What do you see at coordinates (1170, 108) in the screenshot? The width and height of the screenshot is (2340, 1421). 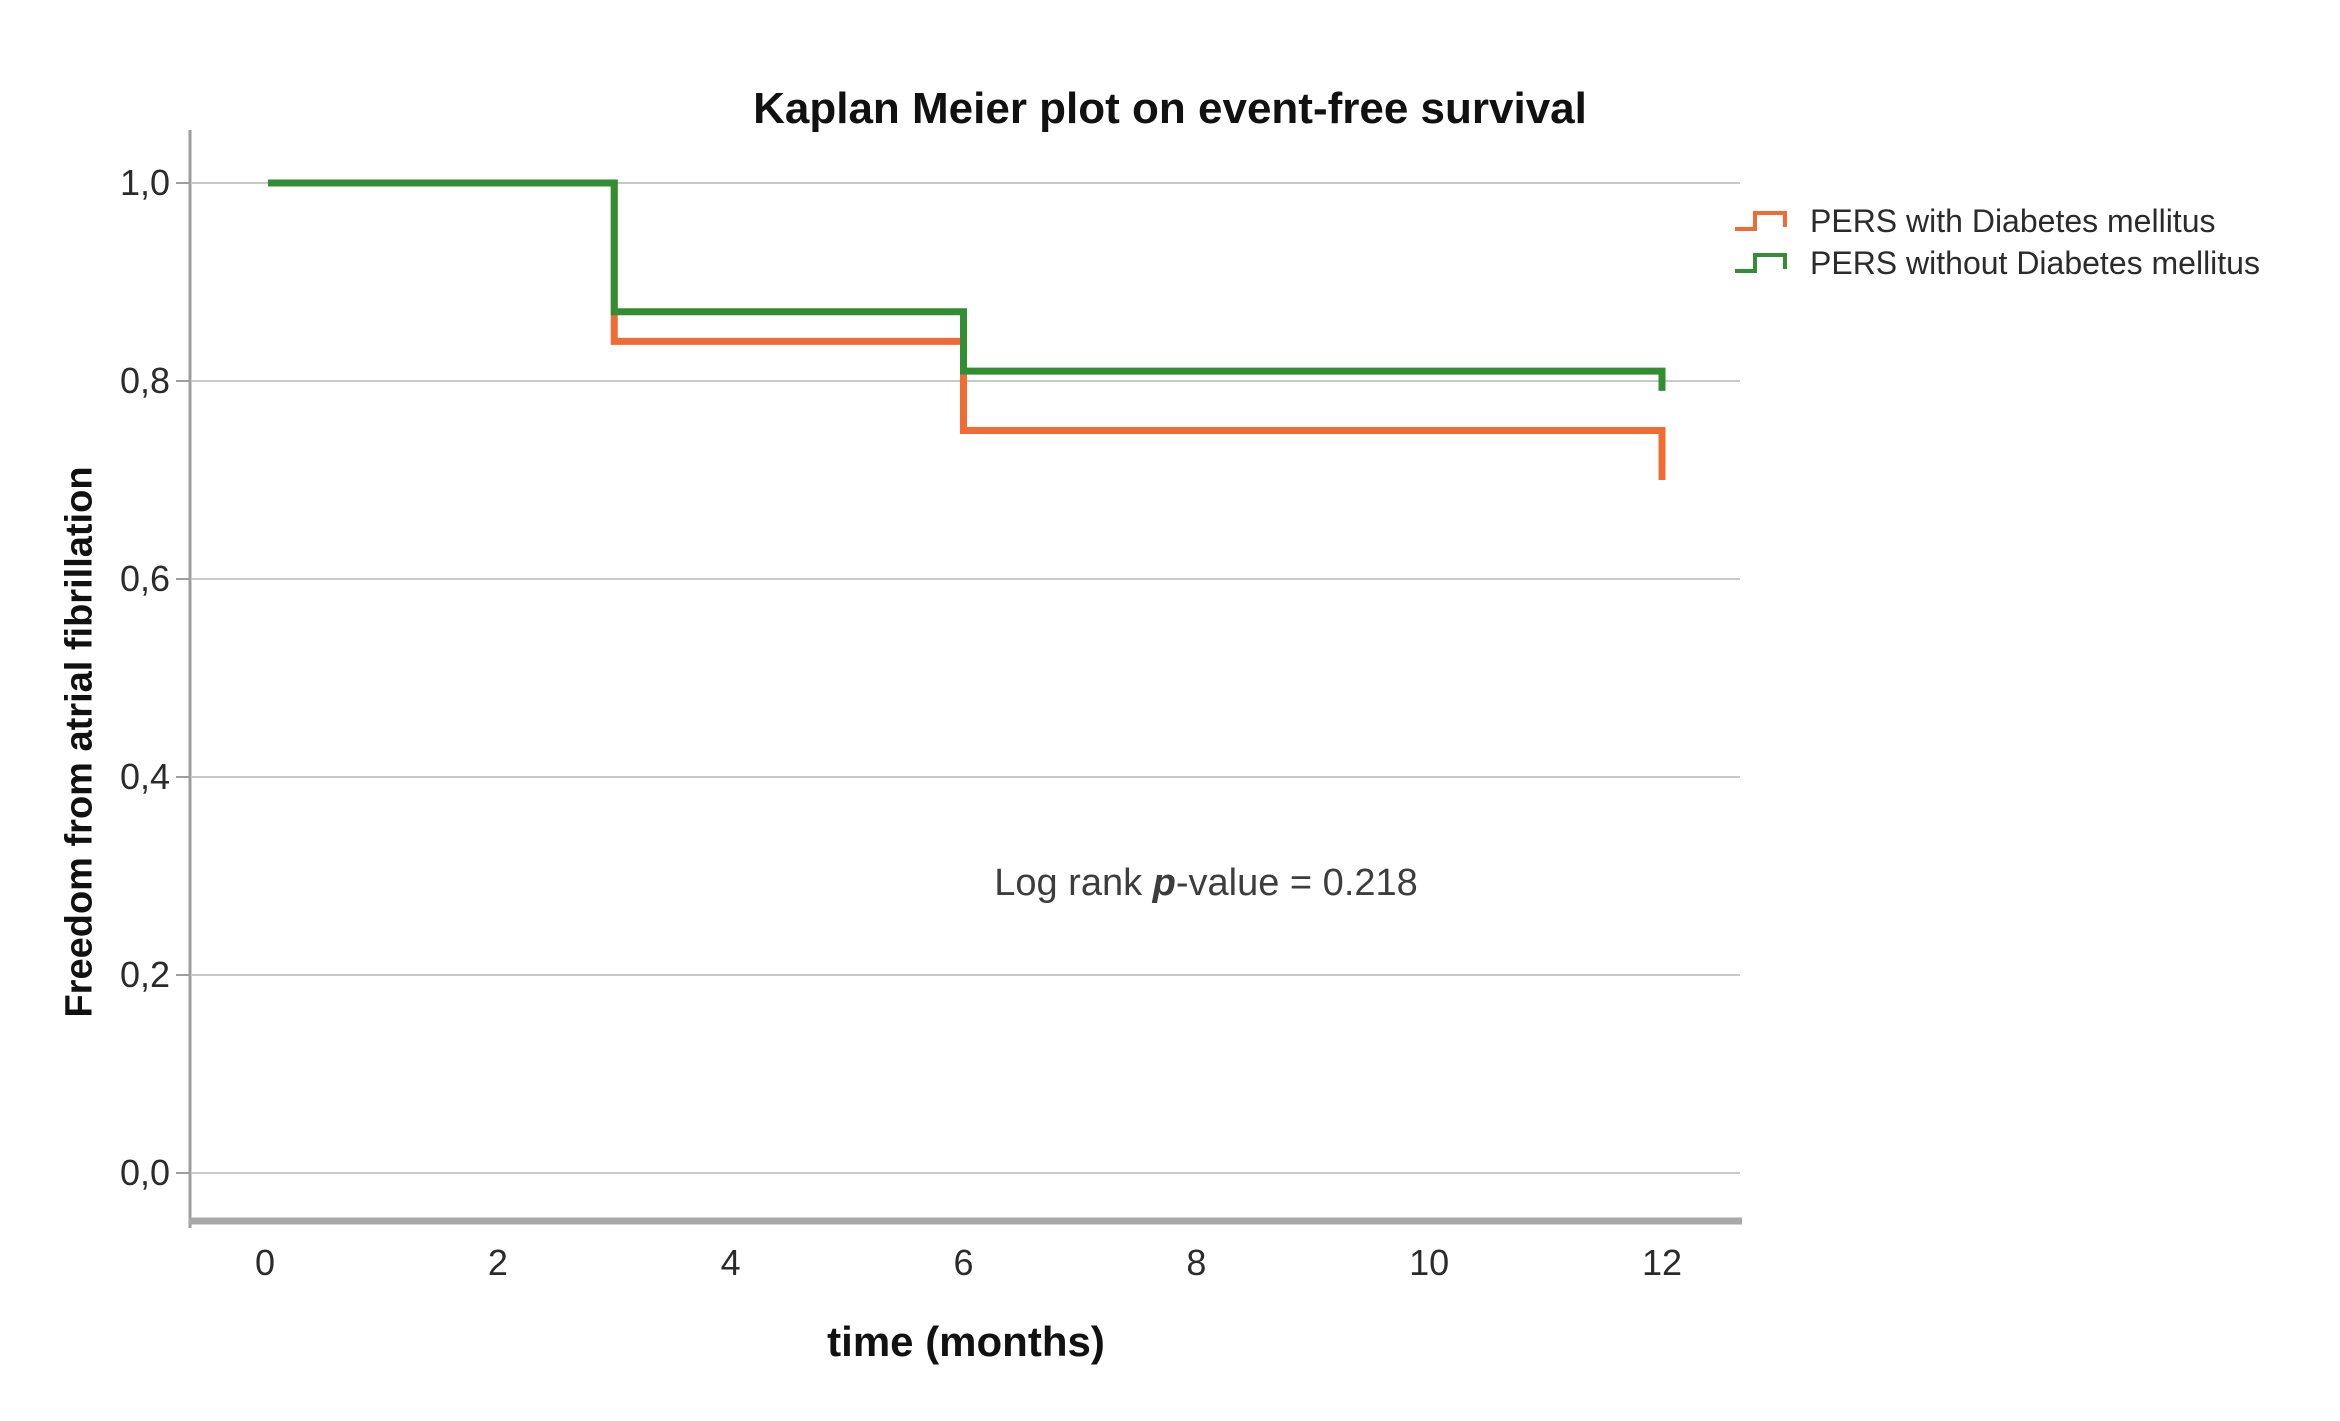 I see `chart-title: Kaplan Meier plot on event-free survival` at bounding box center [1170, 108].